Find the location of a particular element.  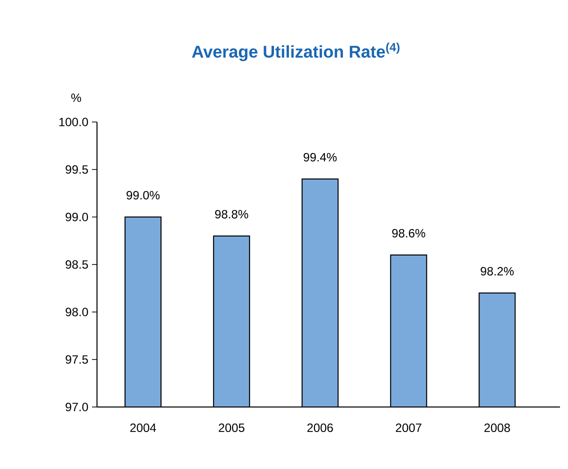

x-tick-label: 2008 is located at coordinates (497, 428).